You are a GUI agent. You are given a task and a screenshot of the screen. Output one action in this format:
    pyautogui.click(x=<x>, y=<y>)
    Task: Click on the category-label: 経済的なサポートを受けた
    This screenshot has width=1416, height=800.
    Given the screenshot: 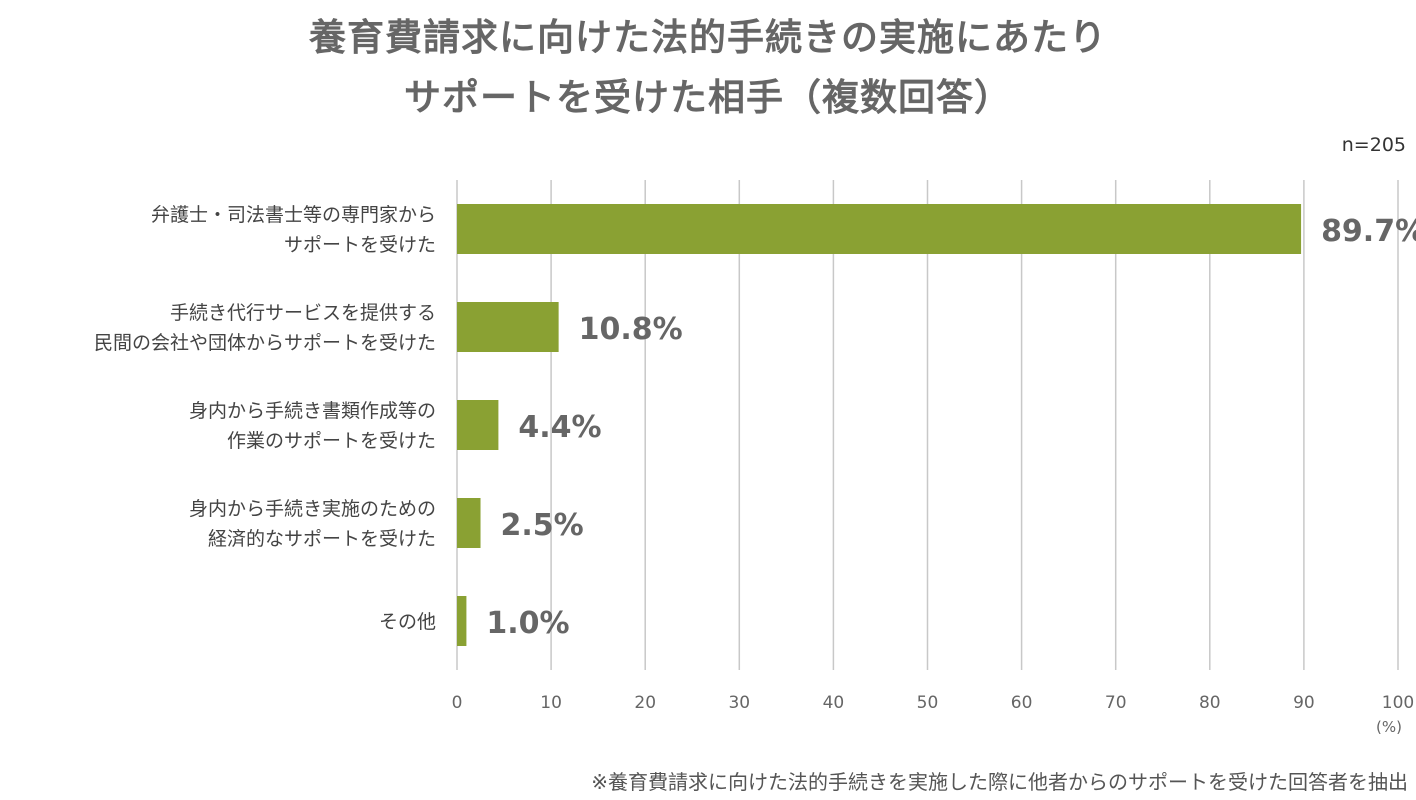 What is the action you would take?
    pyautogui.click(x=322, y=539)
    